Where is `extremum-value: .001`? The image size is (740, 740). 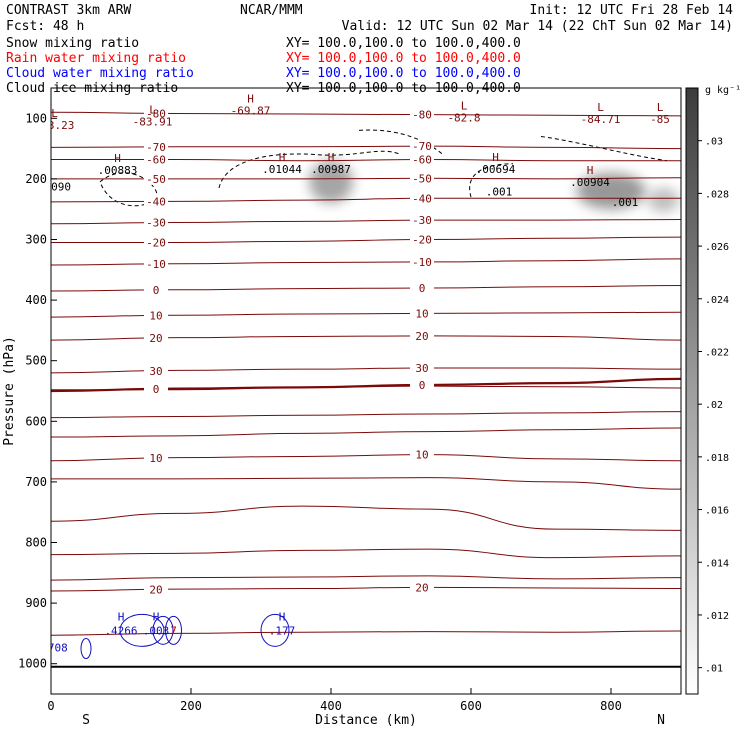 extremum-value: .001 is located at coordinates (625, 202).